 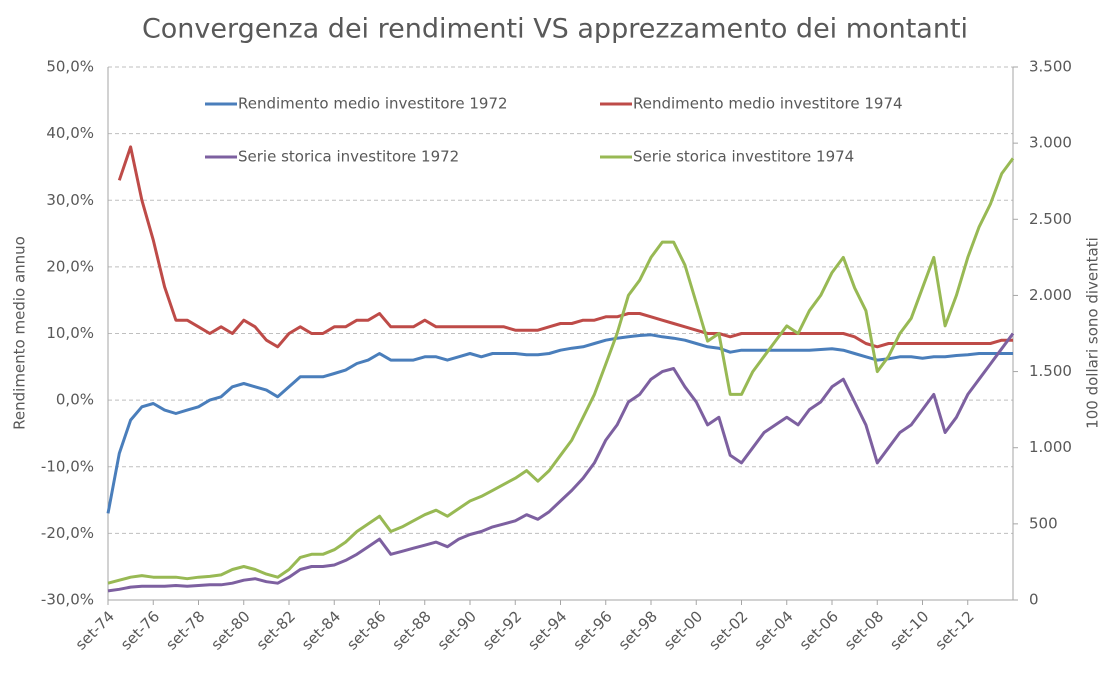 What do you see at coordinates (1050, 295) in the screenshot?
I see `y2-tick-label: 2.000` at bounding box center [1050, 295].